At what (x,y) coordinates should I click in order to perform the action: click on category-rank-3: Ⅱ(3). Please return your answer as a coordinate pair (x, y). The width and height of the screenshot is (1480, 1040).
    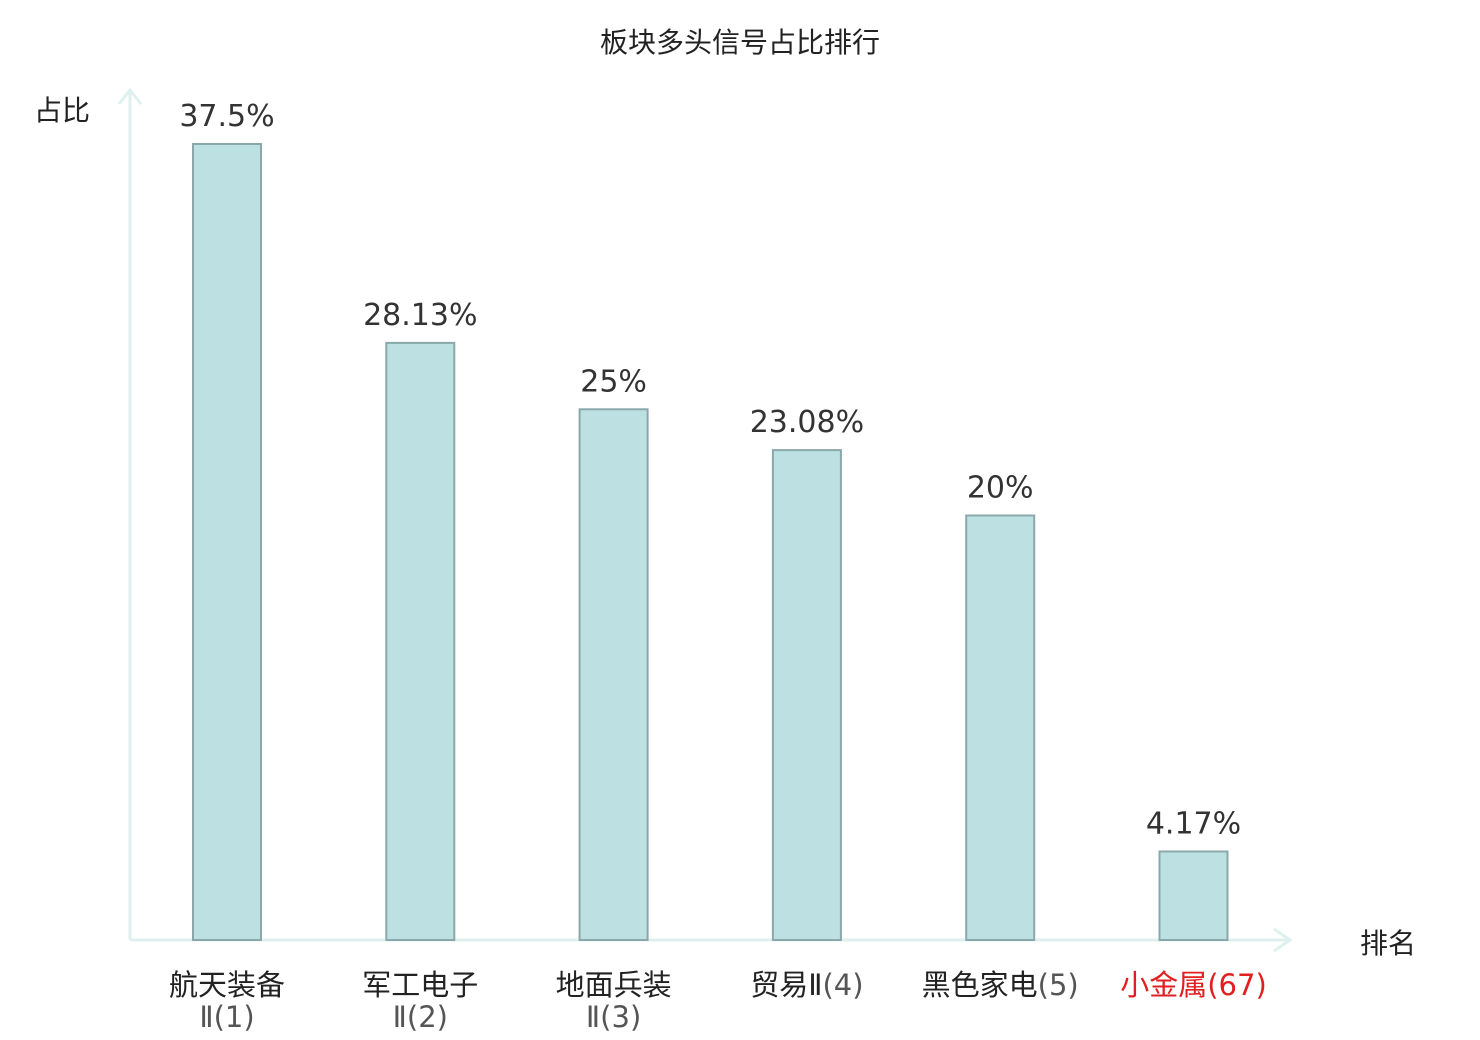
    Looking at the image, I should click on (613, 1017).